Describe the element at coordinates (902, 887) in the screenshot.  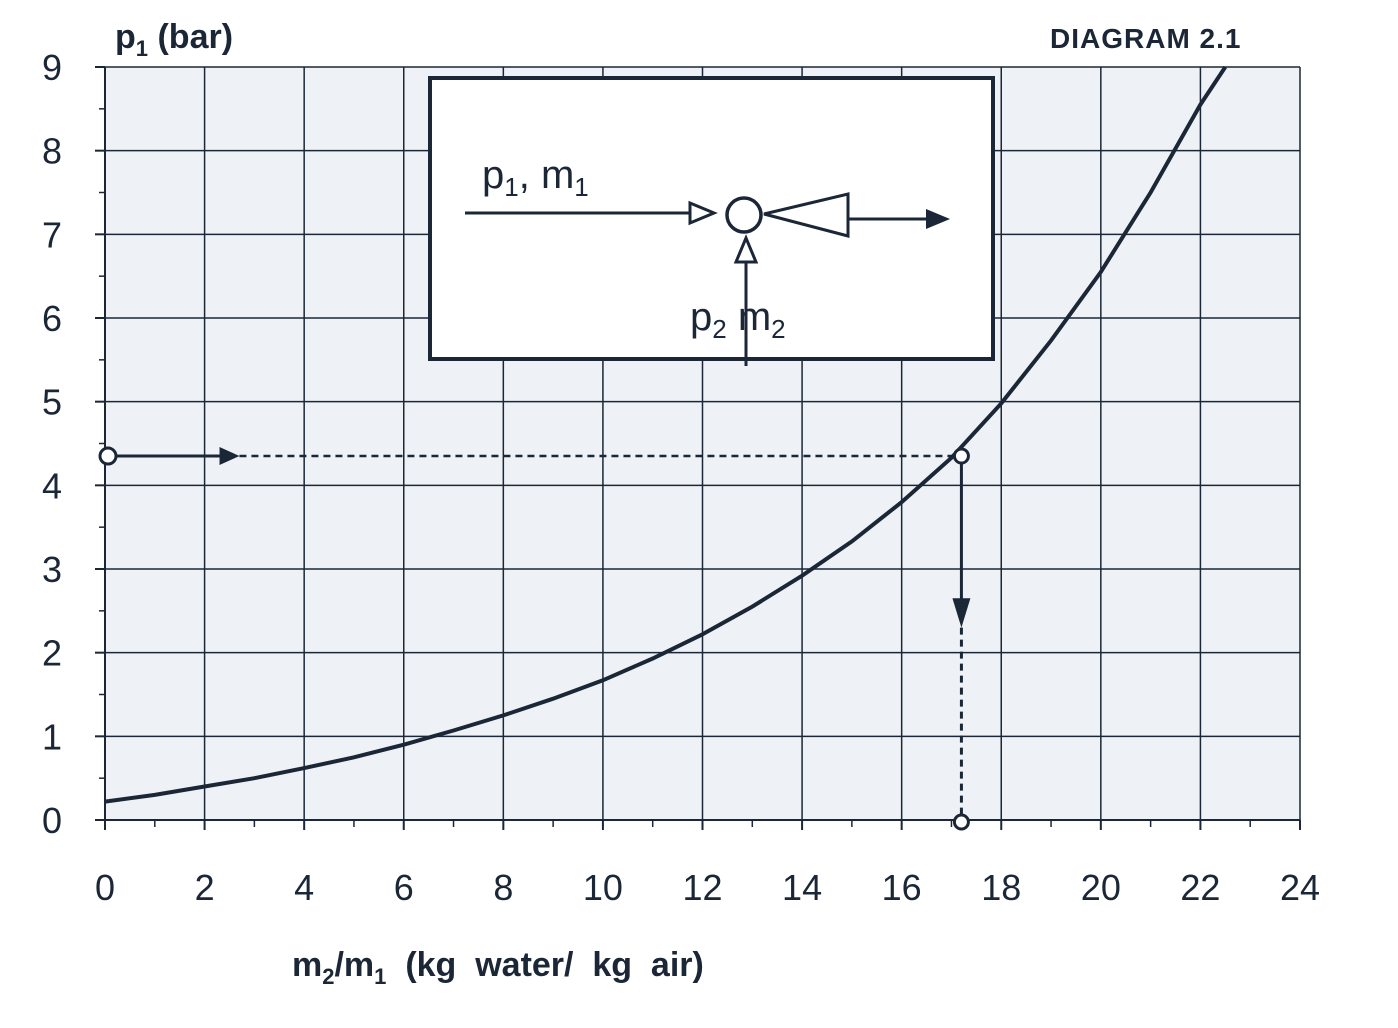
I see `x-tick-label-16: 16` at that location.